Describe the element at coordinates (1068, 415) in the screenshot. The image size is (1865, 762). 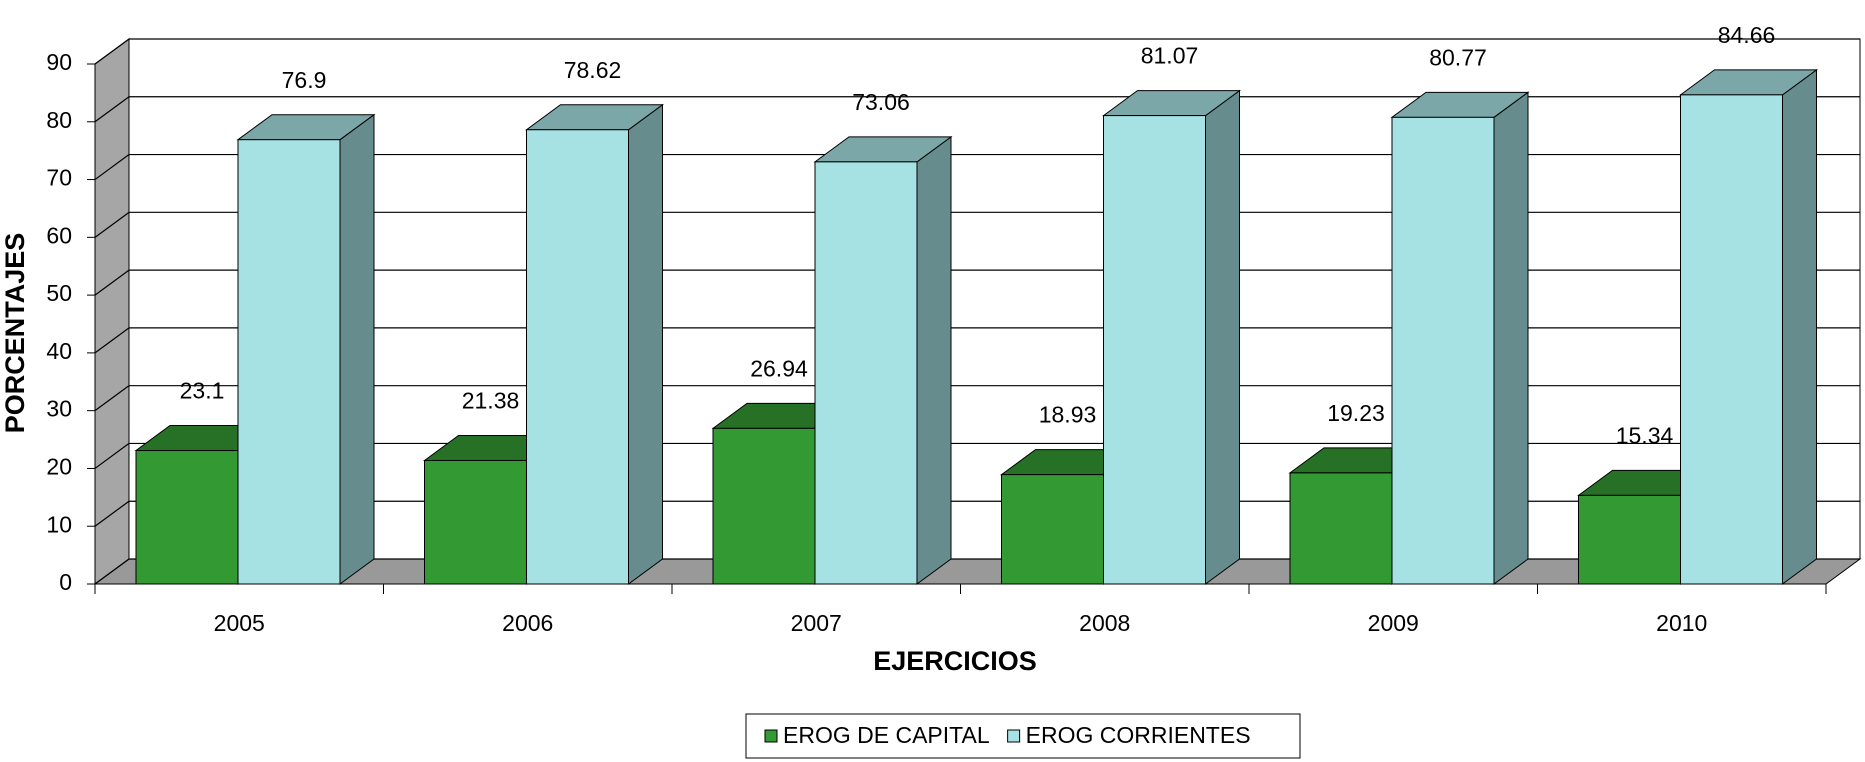
I see `data-label: 18.93` at that location.